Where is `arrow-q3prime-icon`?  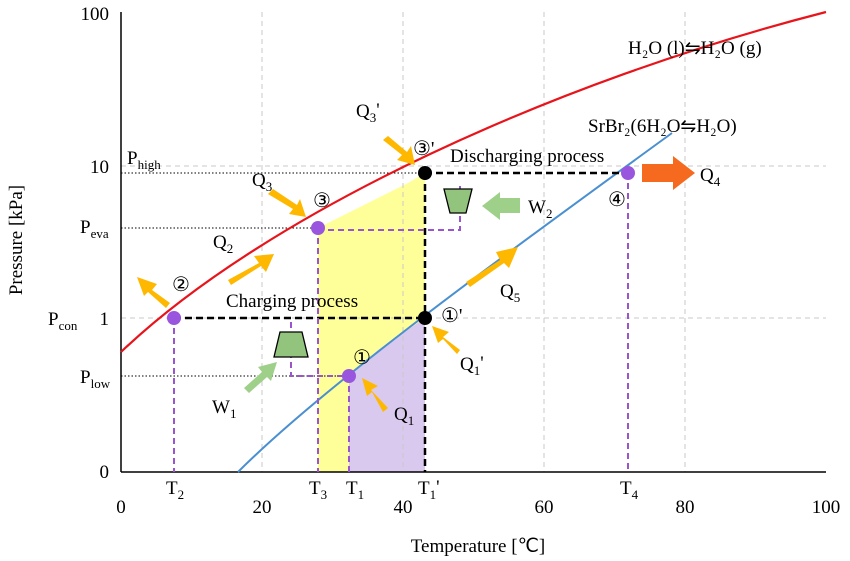 arrow-q3prime-icon is located at coordinates (399, 150).